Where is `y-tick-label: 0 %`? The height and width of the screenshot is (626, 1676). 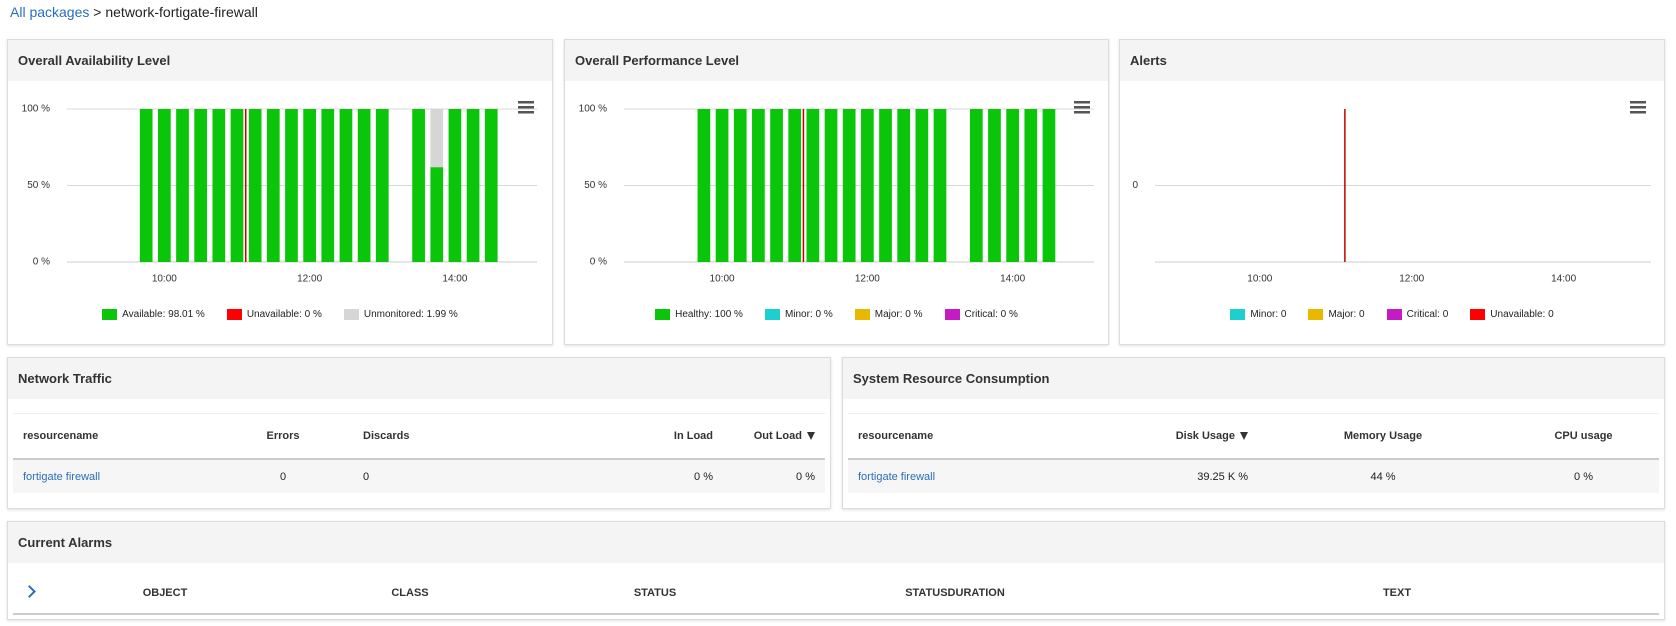
y-tick-label: 0 % is located at coordinates (41, 262).